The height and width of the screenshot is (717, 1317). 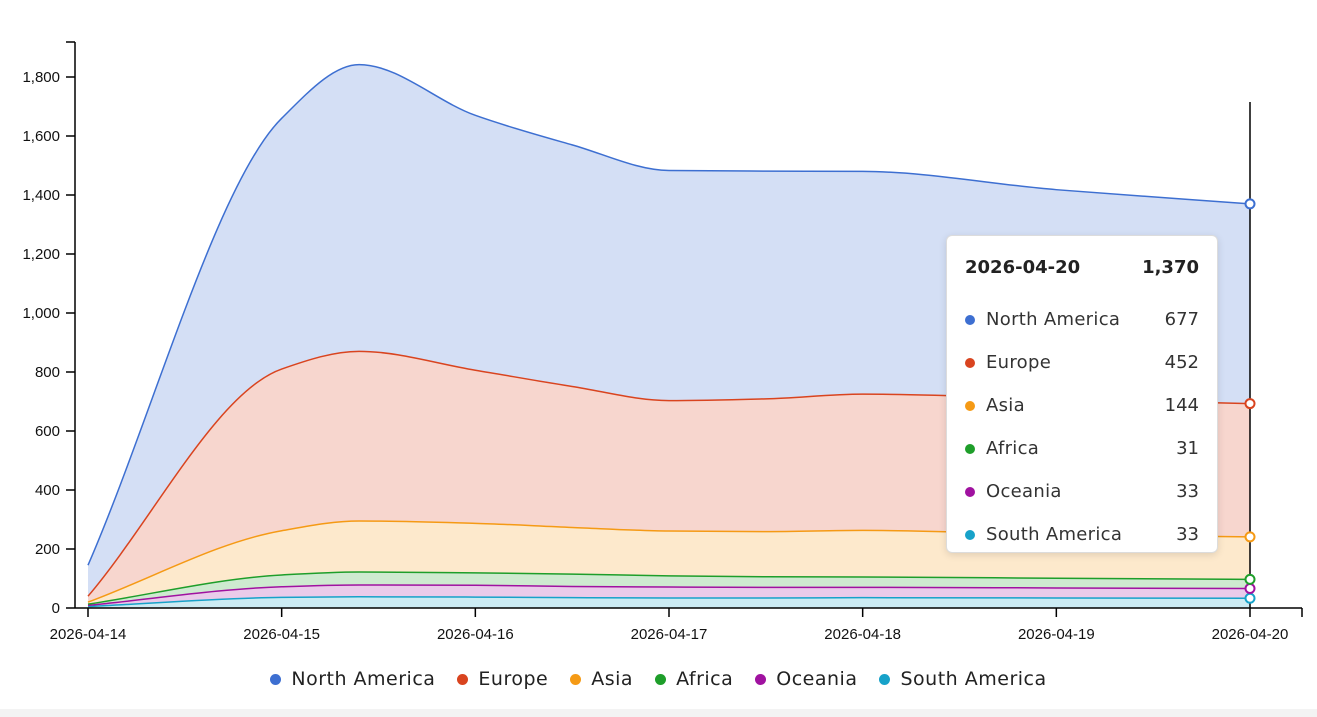 I want to click on legend-item-south-america: South America, so click(x=962, y=679).